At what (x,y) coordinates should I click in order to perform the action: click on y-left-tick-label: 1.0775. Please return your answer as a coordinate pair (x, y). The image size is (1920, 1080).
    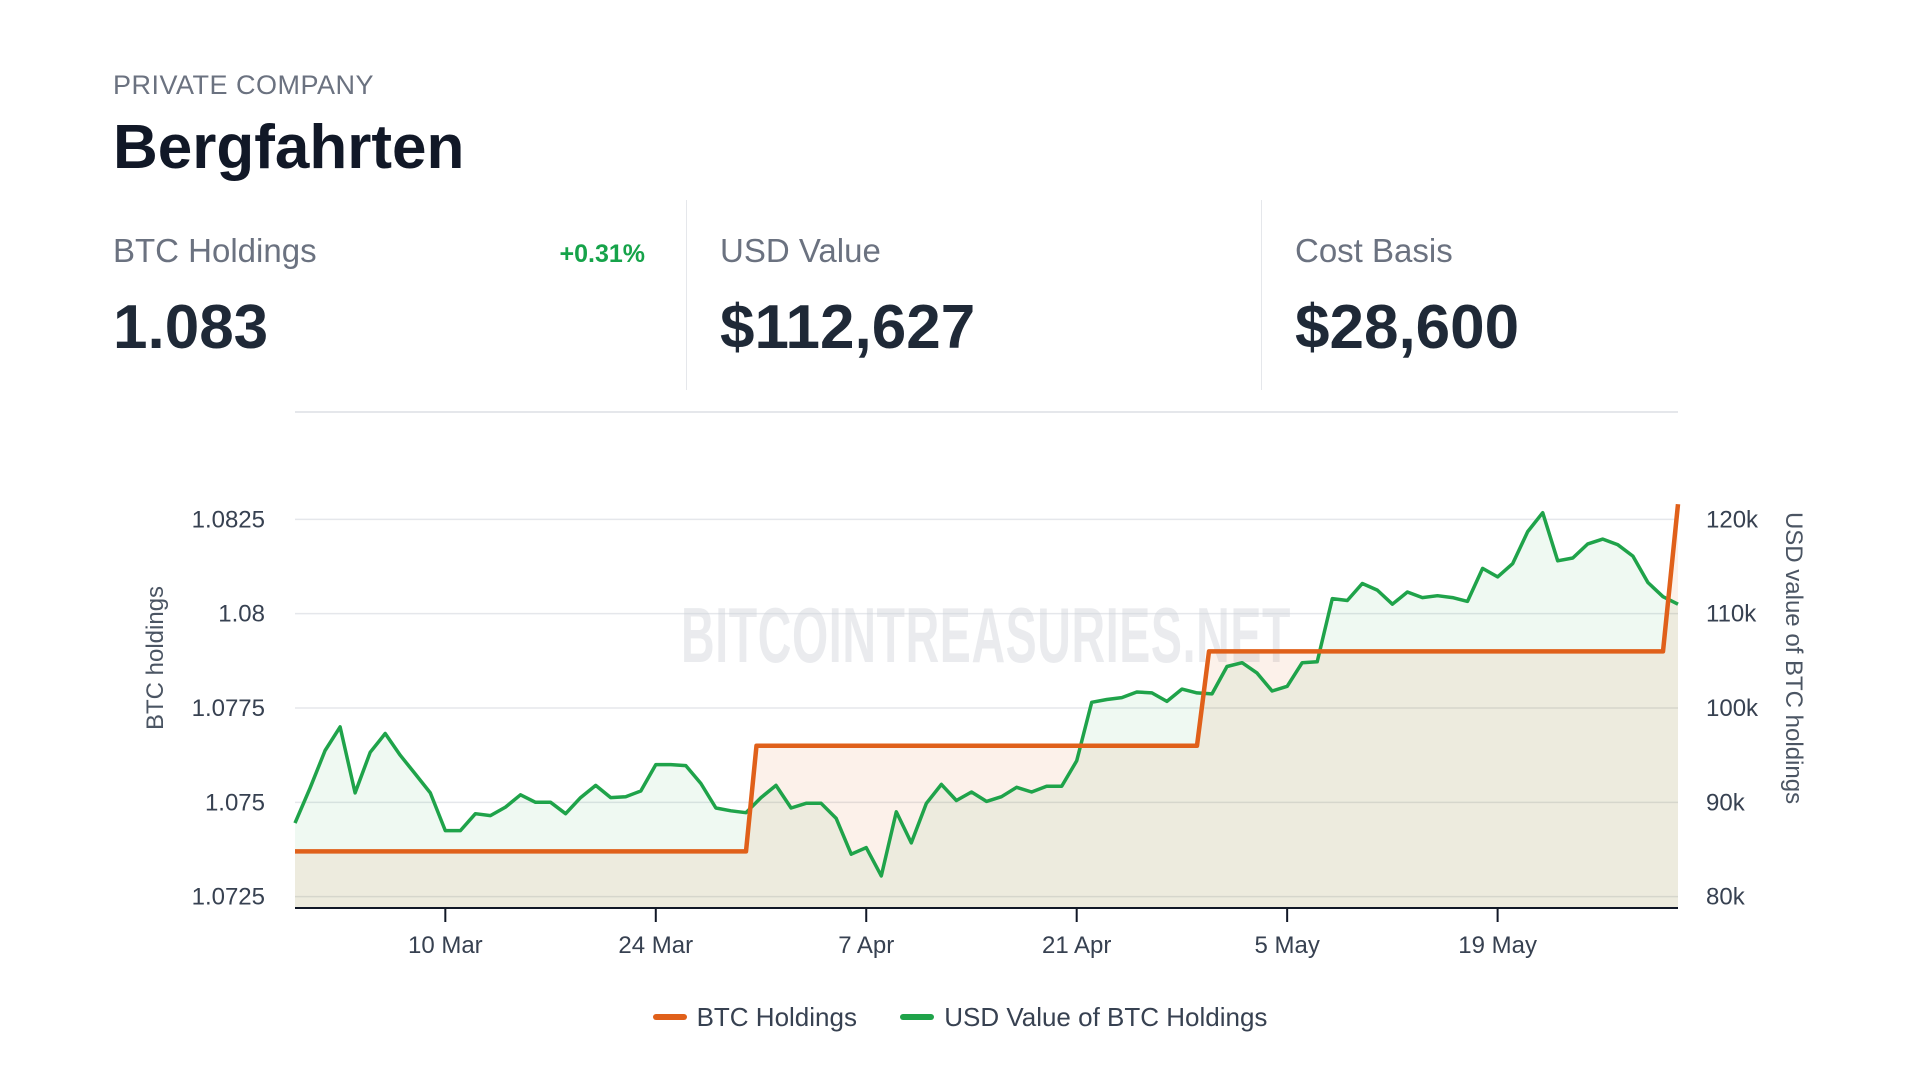
    Looking at the image, I should click on (228, 708).